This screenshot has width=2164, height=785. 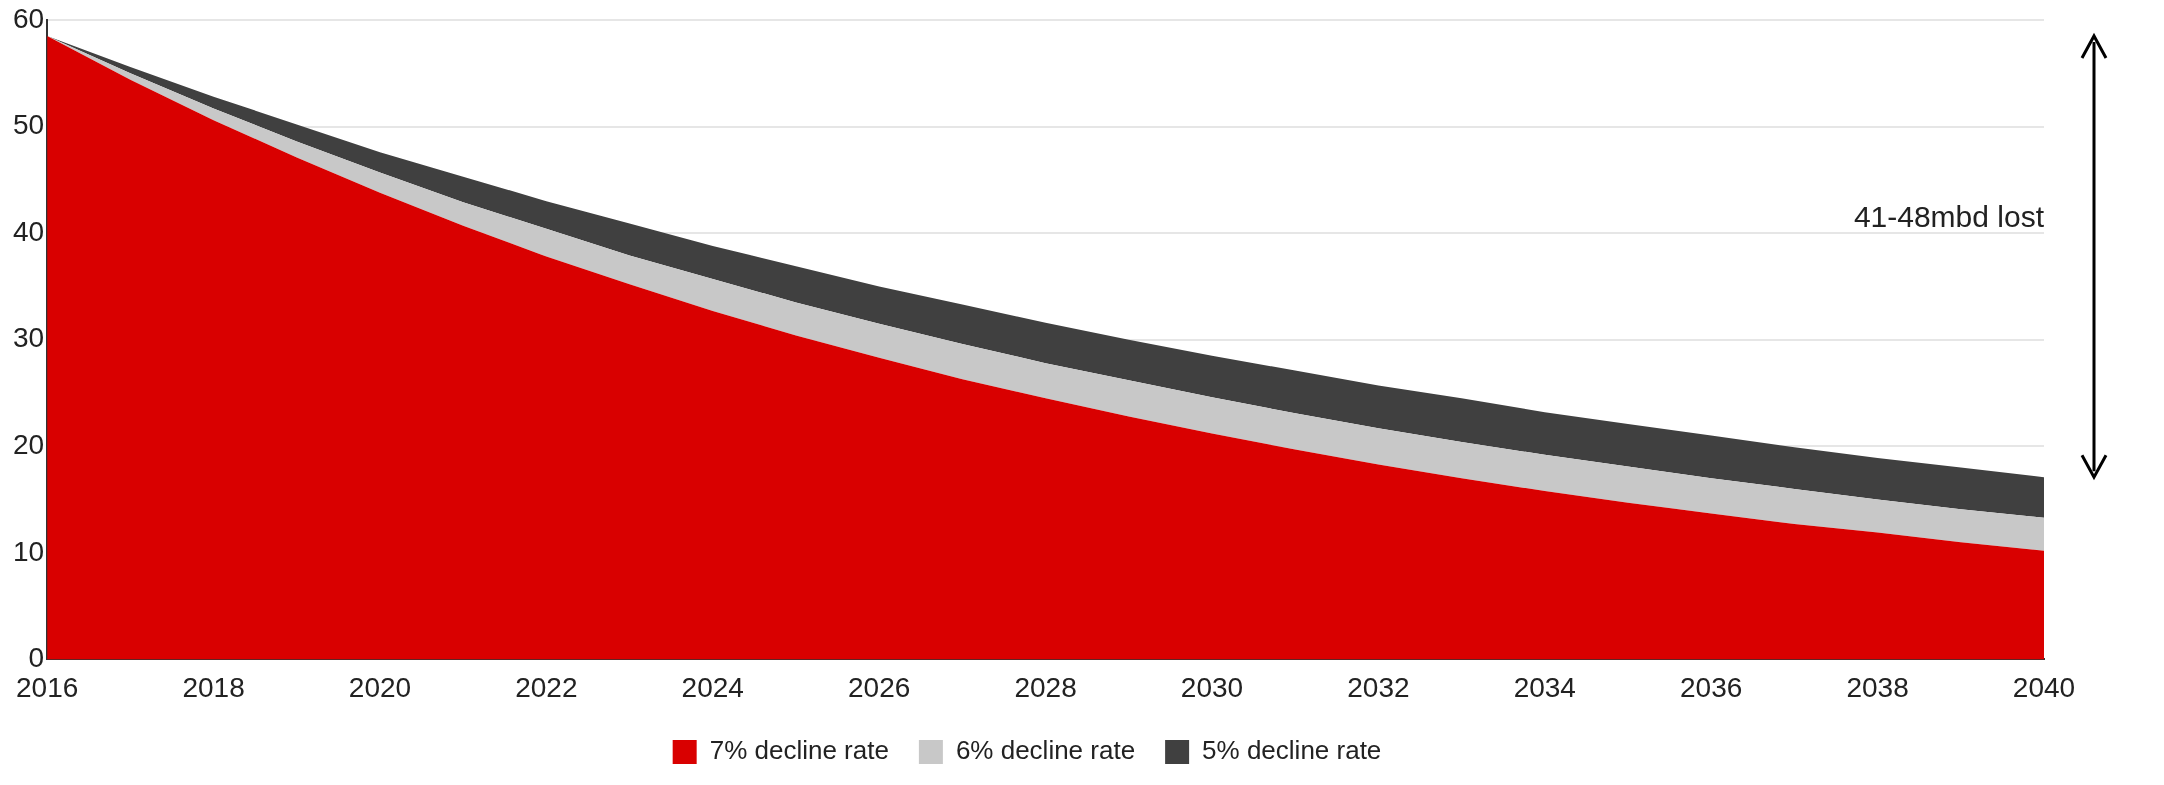 I want to click on y-tick-label: 40, so click(x=28, y=231).